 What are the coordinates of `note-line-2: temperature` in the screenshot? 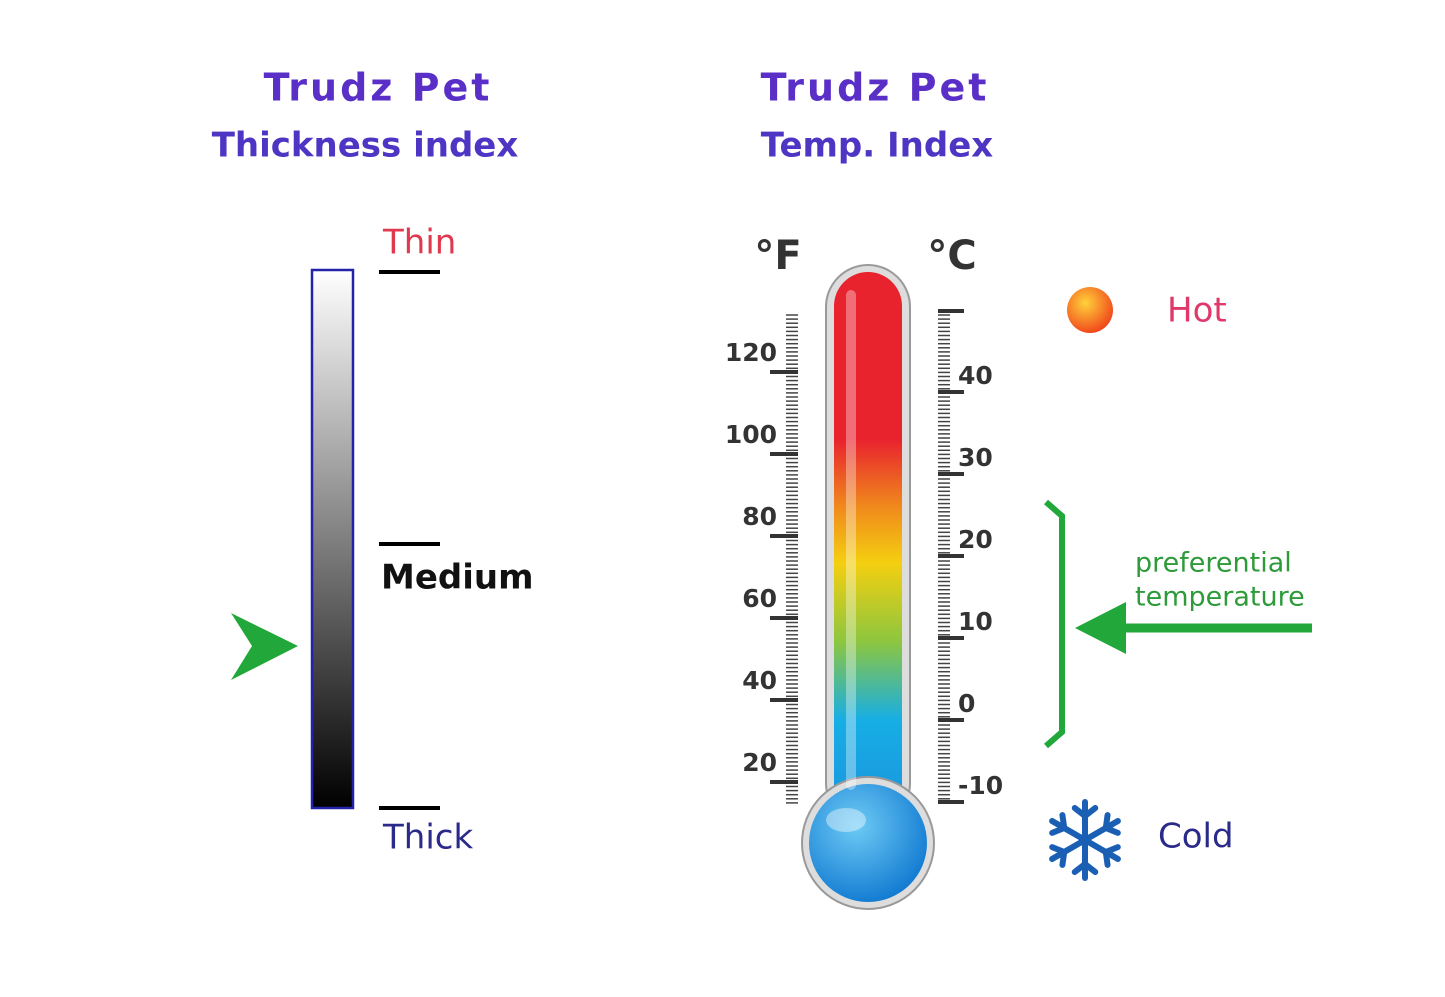 It's located at (1220, 597).